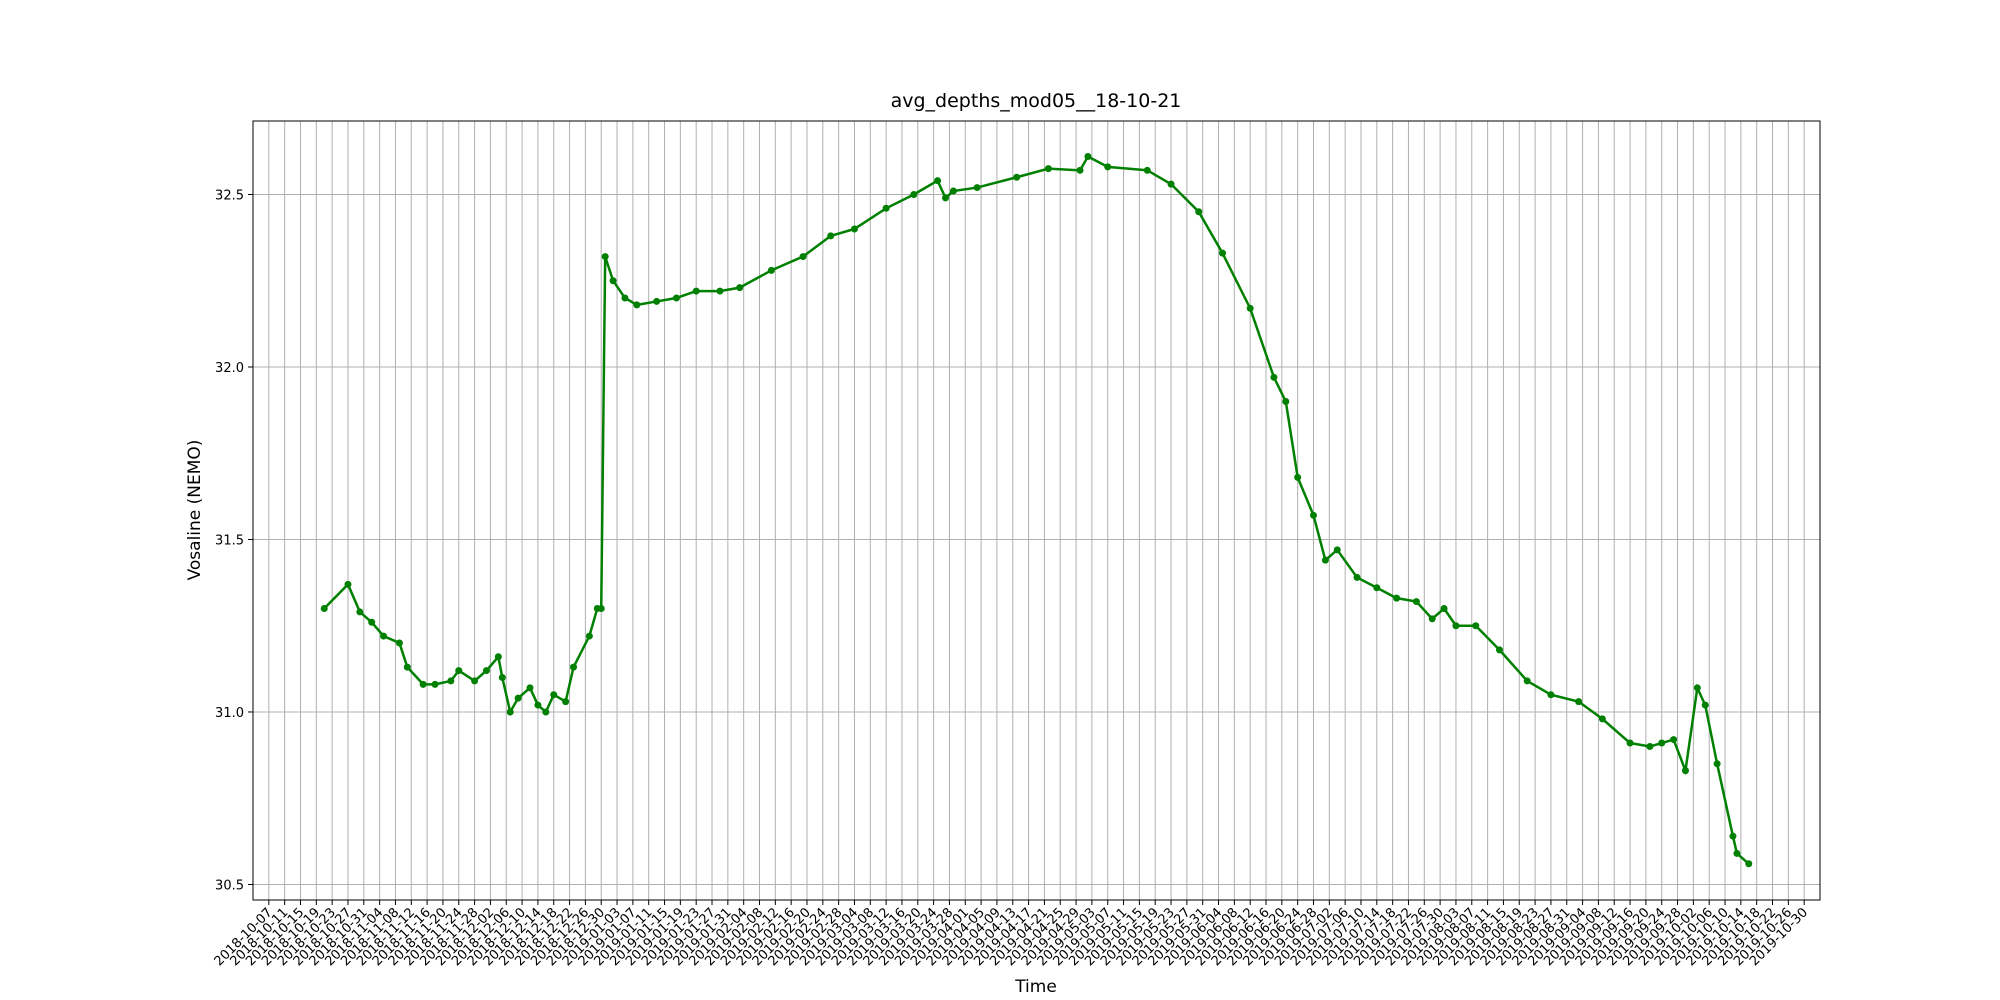 This screenshot has height=1000, width=2000. Describe the element at coordinates (229, 713) in the screenshot. I see `y-tick-label: 31.0` at that location.